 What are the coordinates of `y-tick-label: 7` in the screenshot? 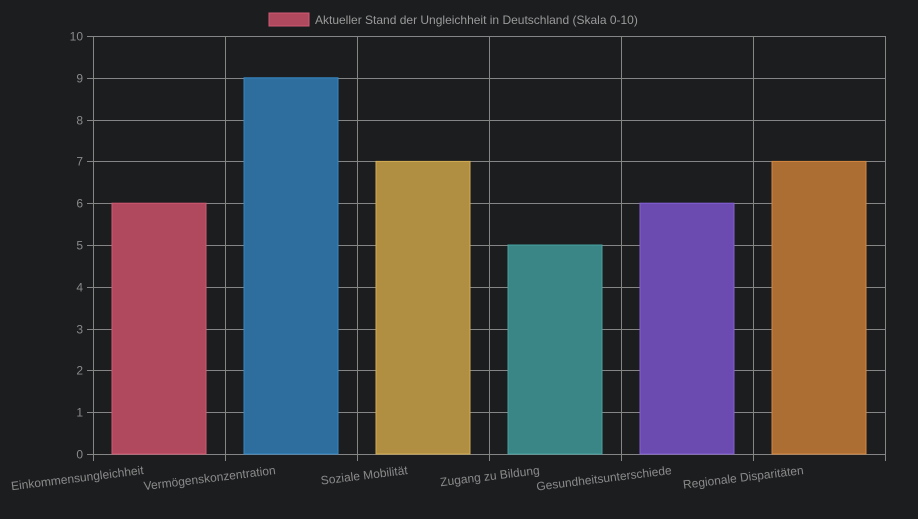 It's located at (79, 162).